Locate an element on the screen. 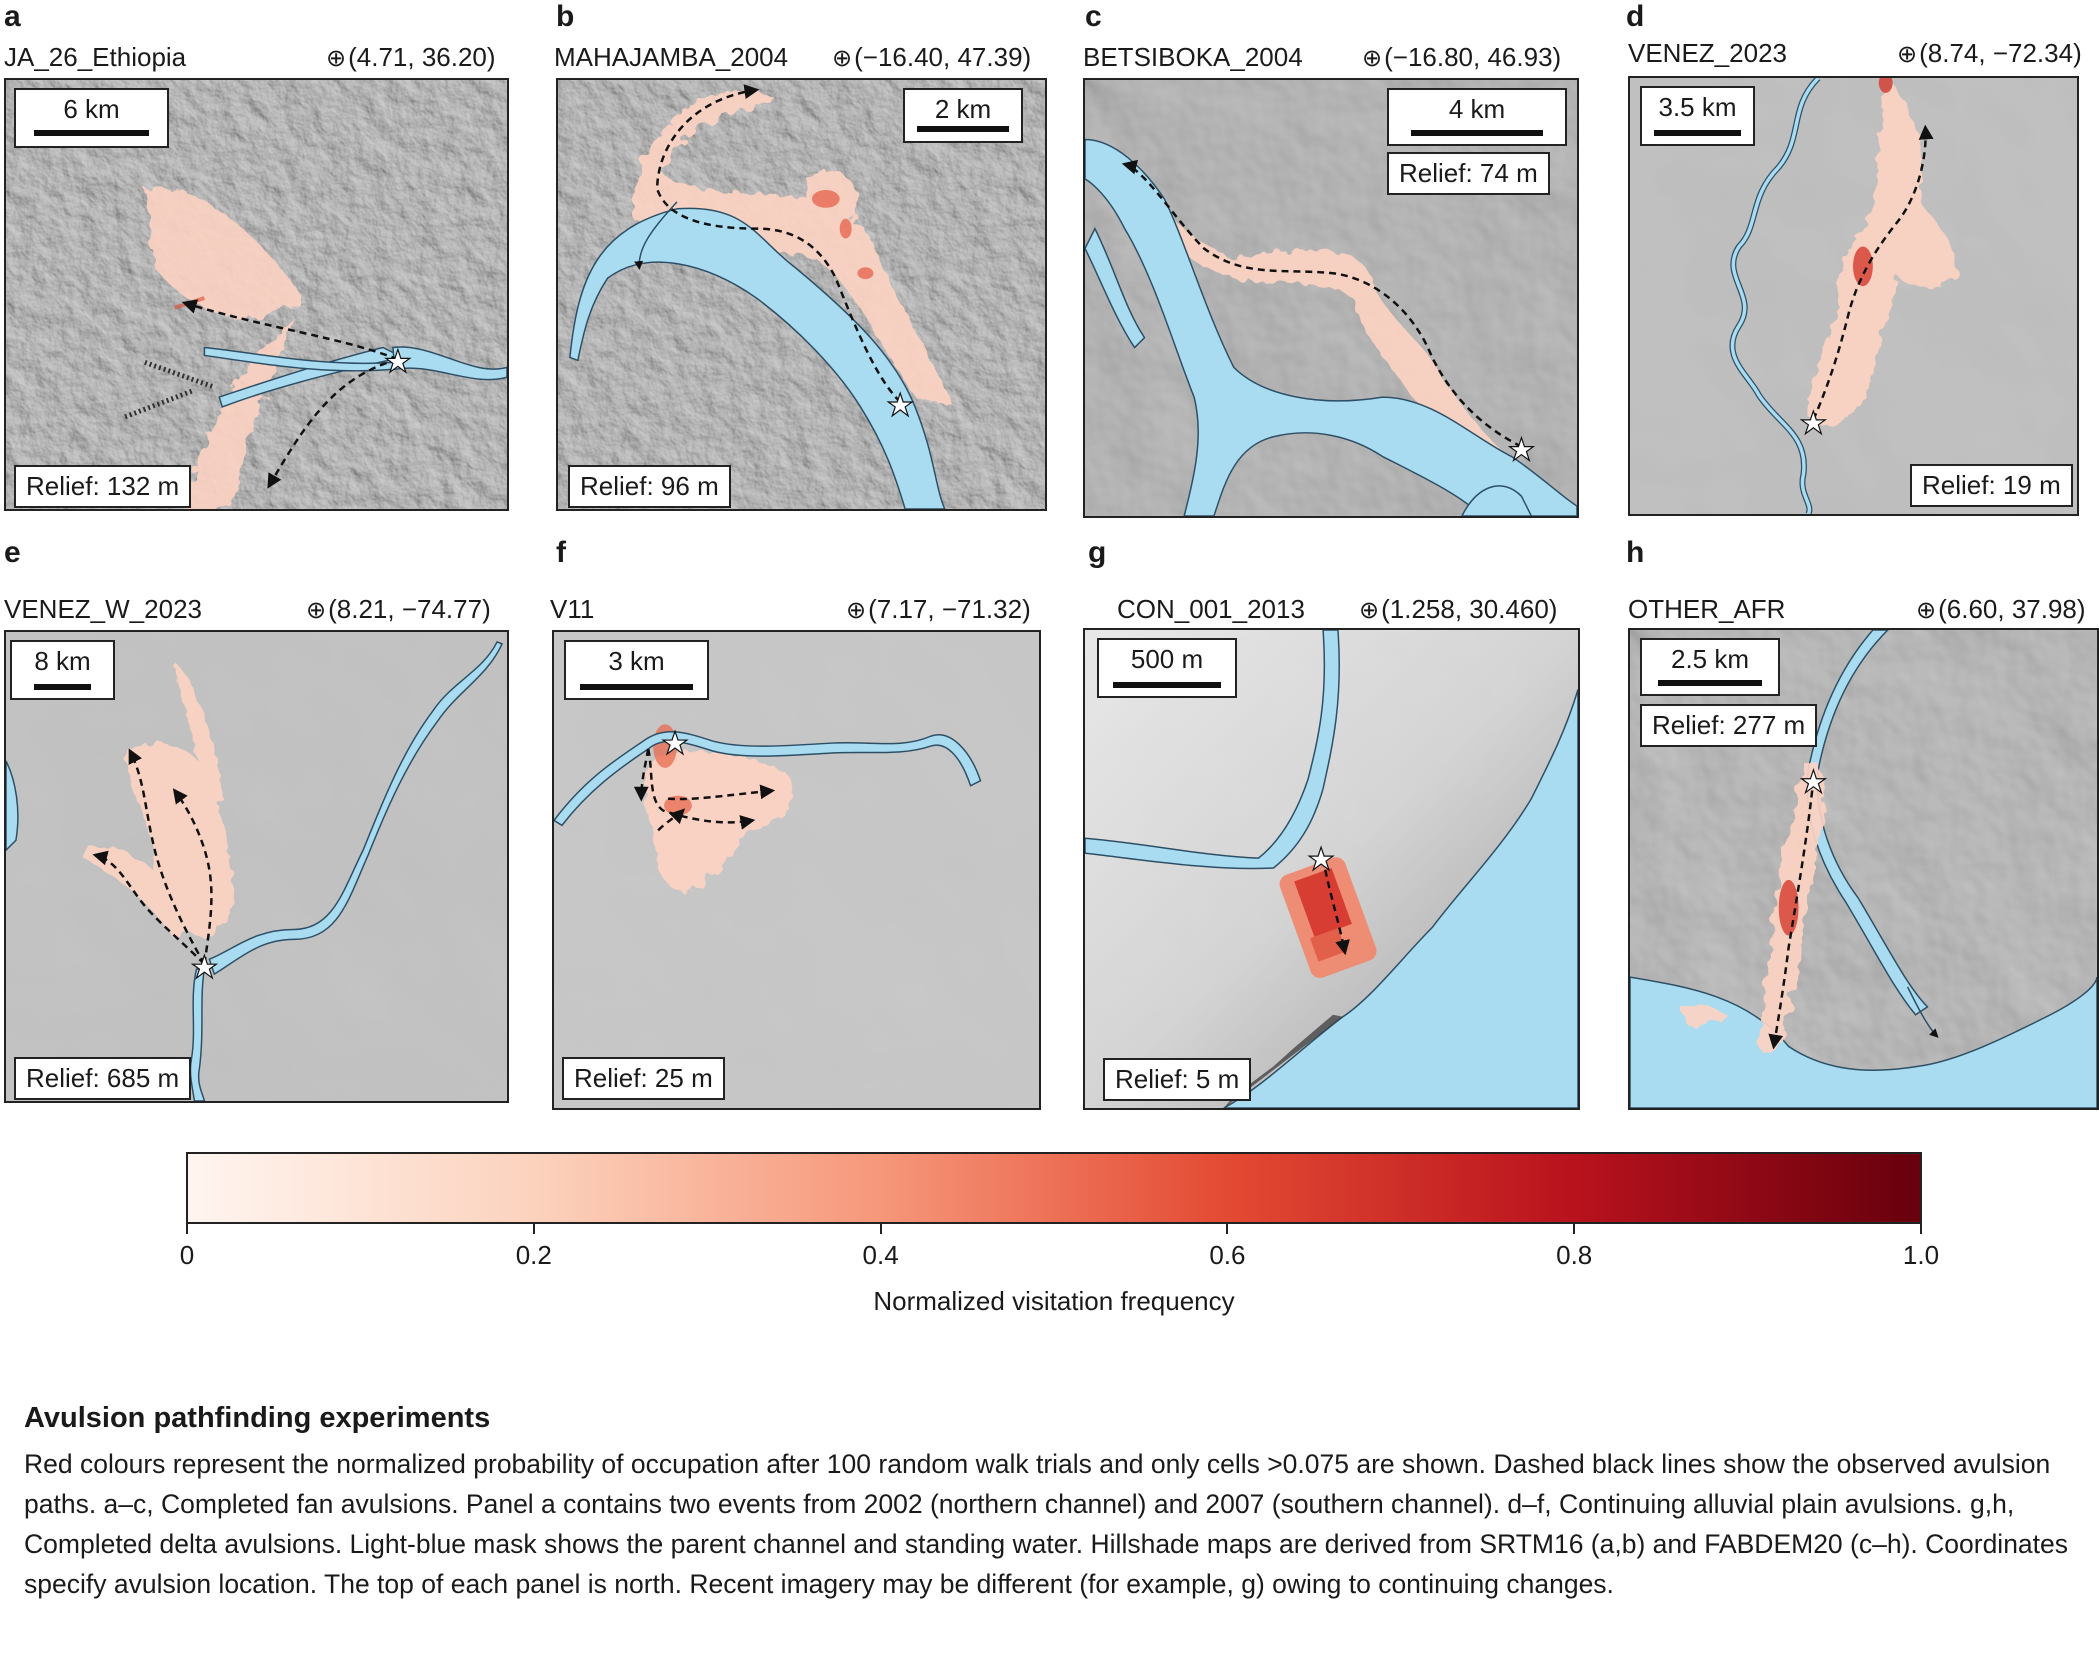 The height and width of the screenshot is (1659, 2099). panel-letter: c is located at coordinates (1093, 16).